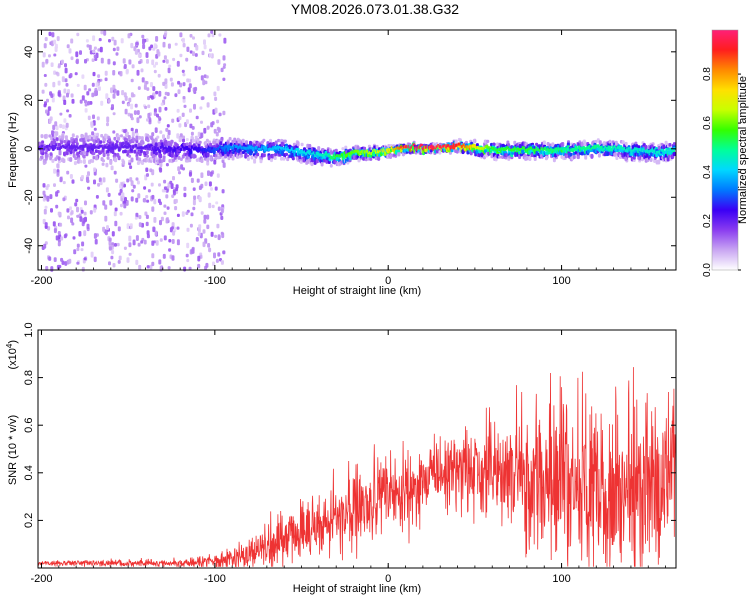 This screenshot has height=600, width=750. I want to click on chart-title: YM08.2026.073.01.38.G32, so click(375, 9).